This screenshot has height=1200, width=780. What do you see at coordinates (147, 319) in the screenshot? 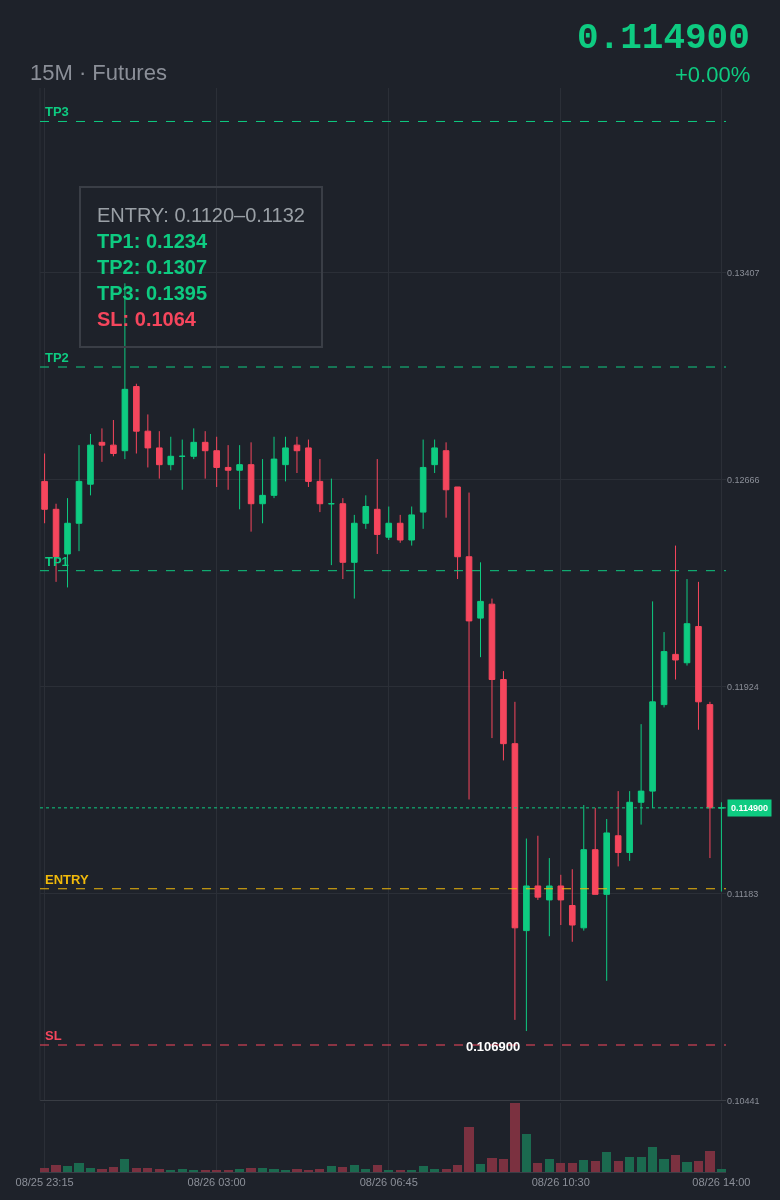
I see `annotation: SL: 0.1064` at bounding box center [147, 319].